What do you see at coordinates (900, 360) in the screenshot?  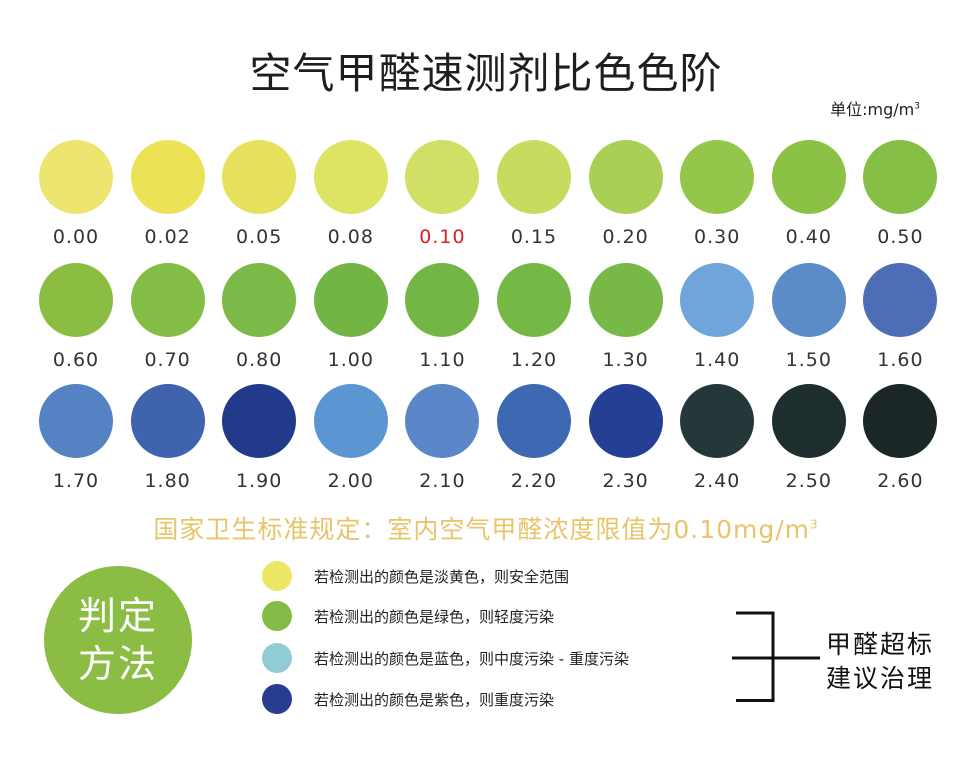 I see `swatch-value: 1.60` at bounding box center [900, 360].